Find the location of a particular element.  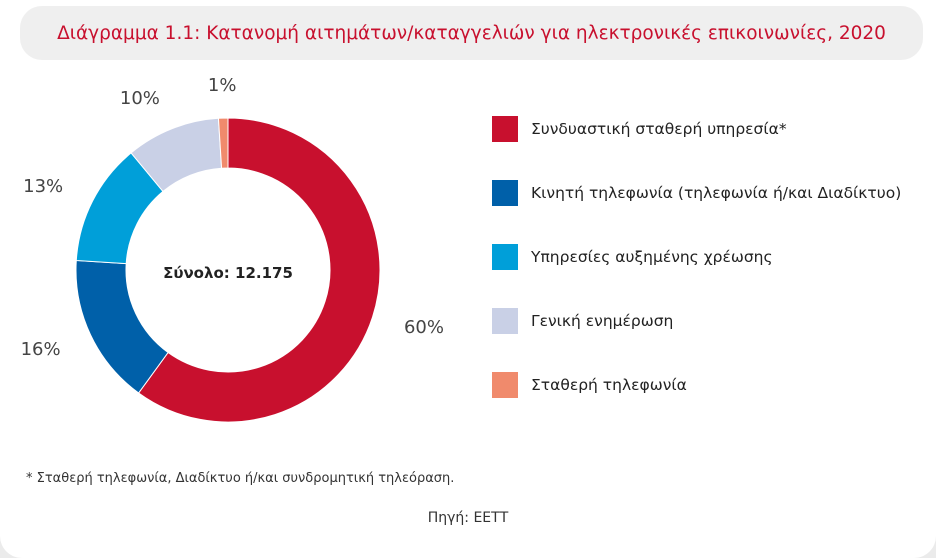

slice-percent-label: 13% is located at coordinates (43, 186).